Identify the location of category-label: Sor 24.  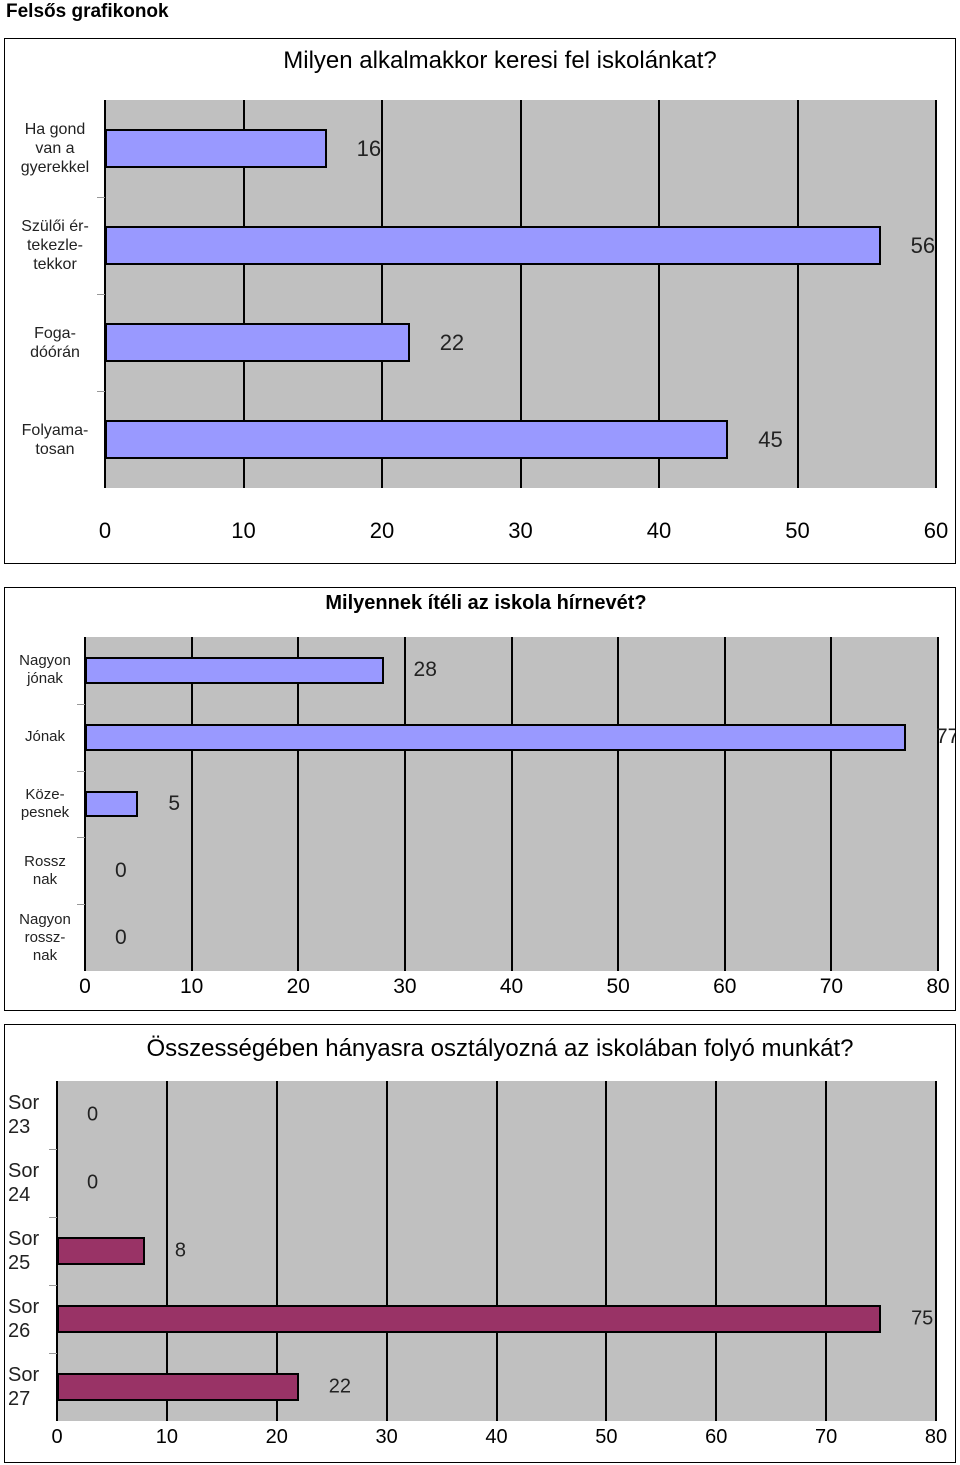
(24, 1183).